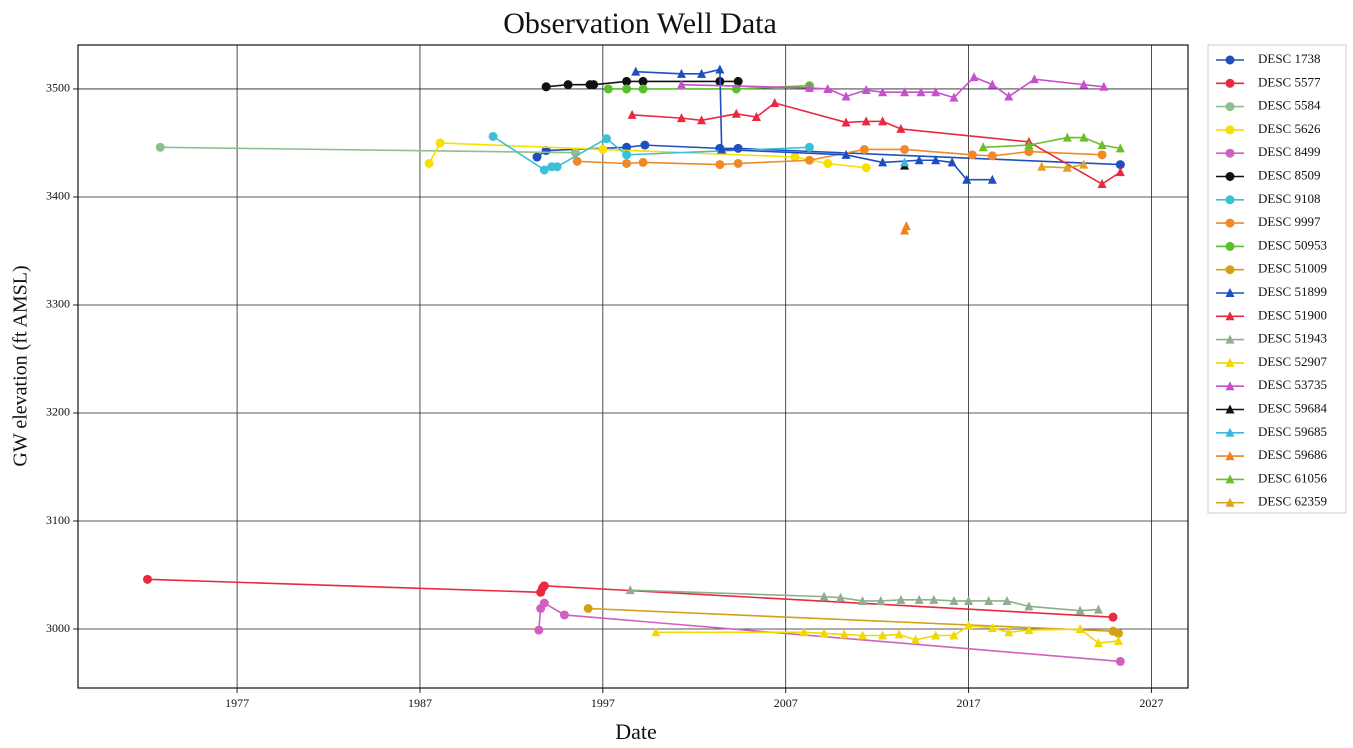 This screenshot has height=748, width=1353. What do you see at coordinates (1289, 198) in the screenshot?
I see `legend-label: DESC 9108` at bounding box center [1289, 198].